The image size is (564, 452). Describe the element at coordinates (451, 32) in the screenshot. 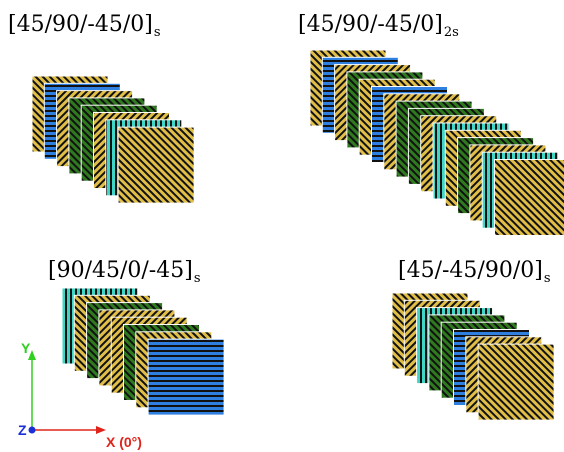

I see `laminate-title-2-sub: 2s` at that location.